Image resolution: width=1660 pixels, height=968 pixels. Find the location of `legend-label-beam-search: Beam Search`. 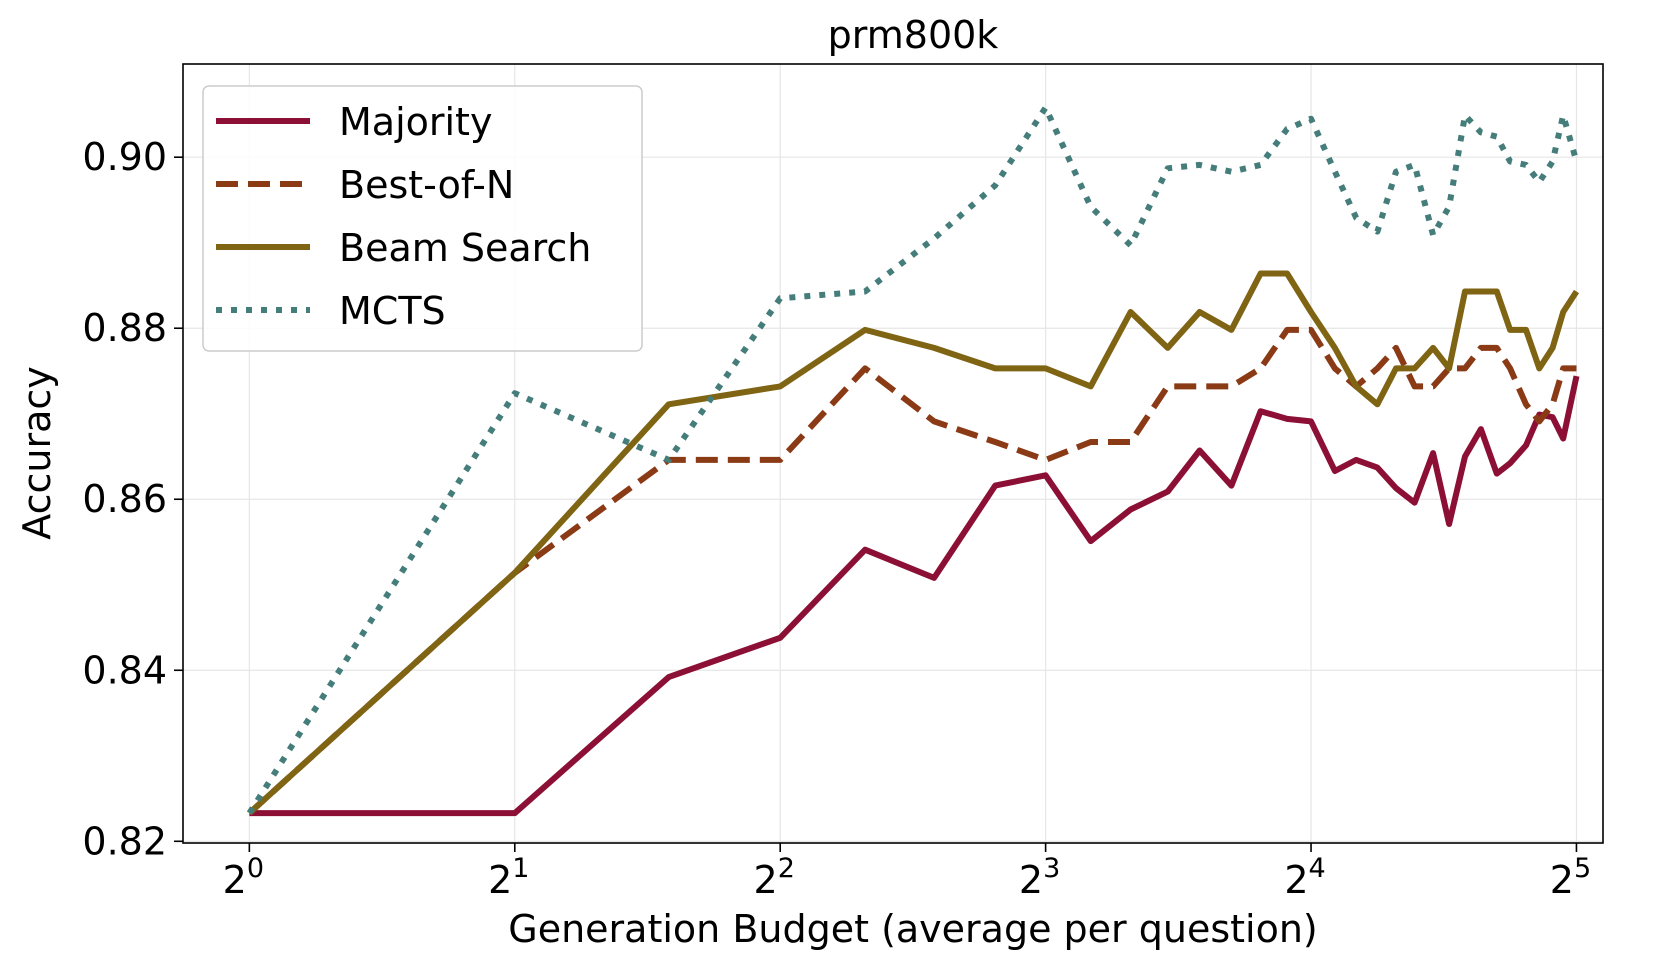

legend-label-beam-search: Beam Search is located at coordinates (465, 248).